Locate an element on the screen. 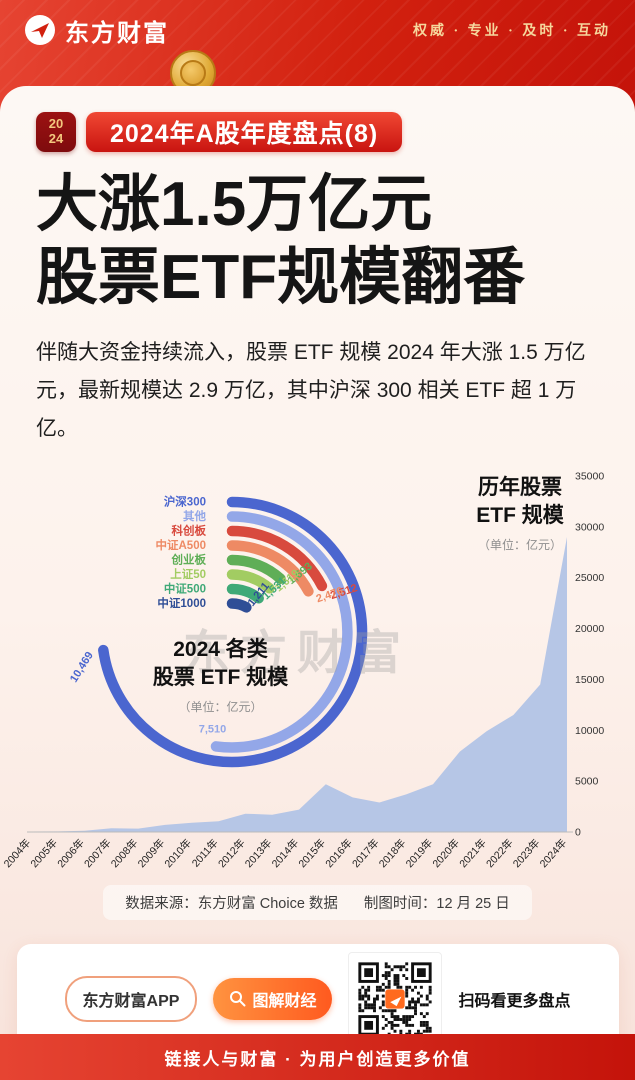 This screenshot has width=635, height=1080. area-chart-unit: （单位：亿元） is located at coordinates (519, 545).